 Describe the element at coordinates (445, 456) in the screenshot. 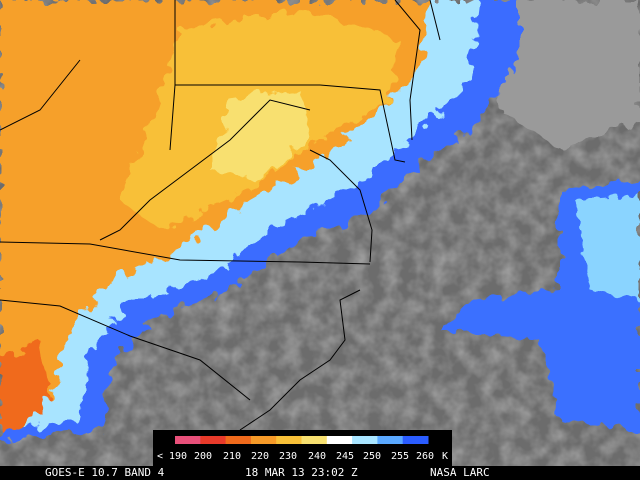

I see `legend-label: K` at that location.